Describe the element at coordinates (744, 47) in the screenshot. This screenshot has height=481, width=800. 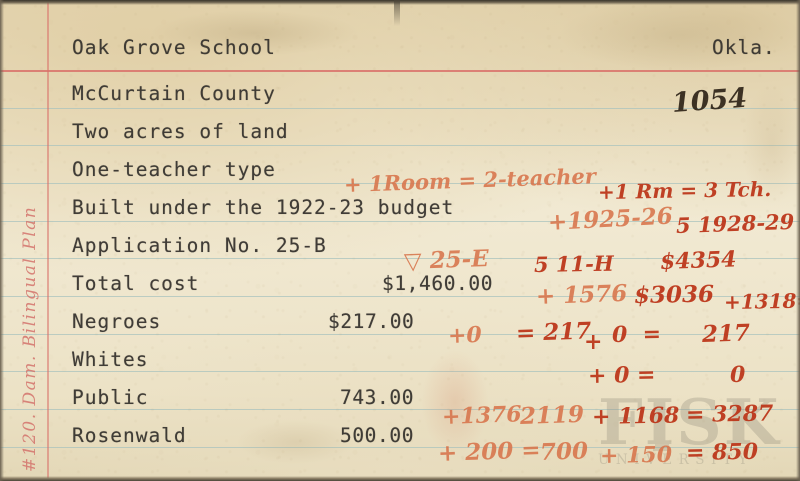
I see `state-label: Okla.` at that location.